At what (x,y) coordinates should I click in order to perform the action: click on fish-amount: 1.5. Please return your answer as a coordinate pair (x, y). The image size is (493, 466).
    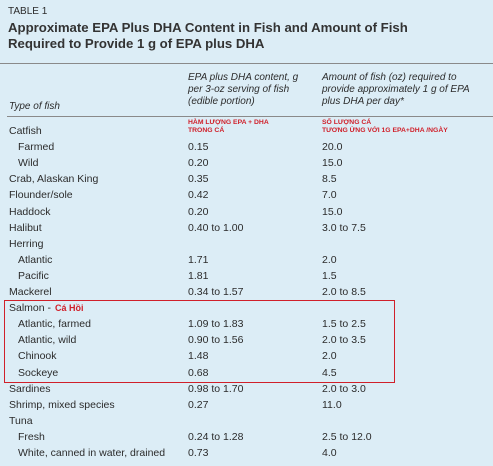
    Looking at the image, I should click on (329, 275).